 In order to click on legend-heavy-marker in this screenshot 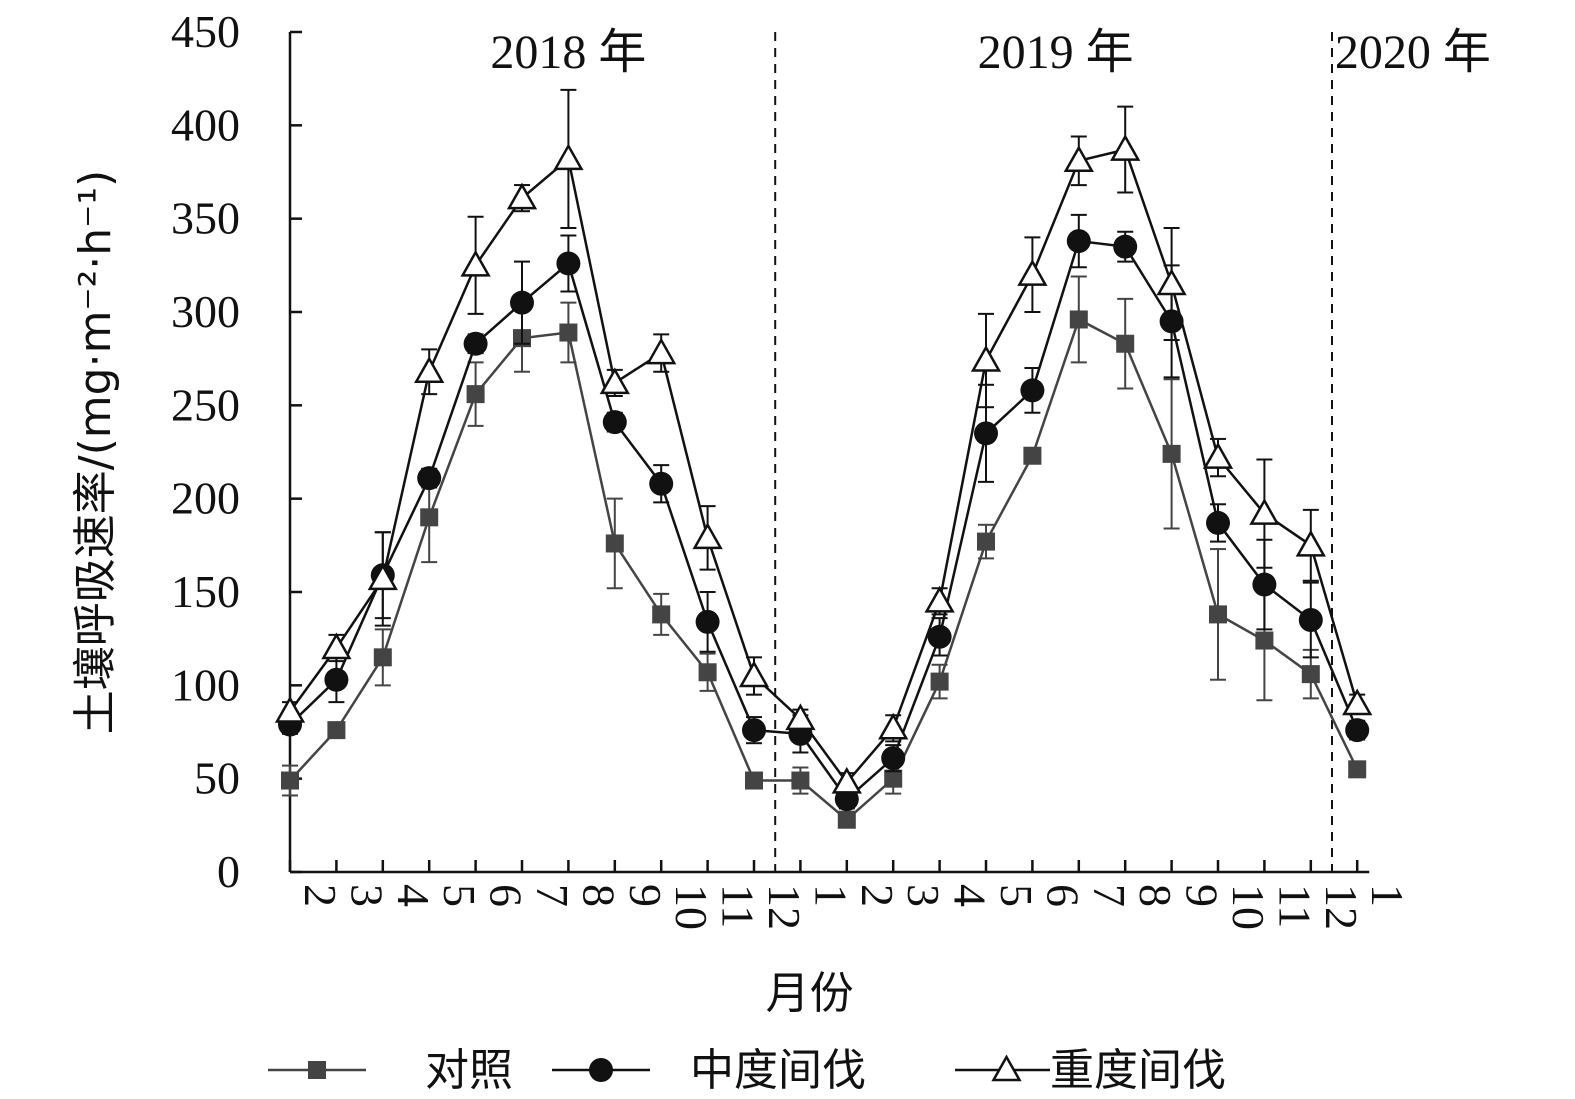, I will do `click(1006, 1068)`.